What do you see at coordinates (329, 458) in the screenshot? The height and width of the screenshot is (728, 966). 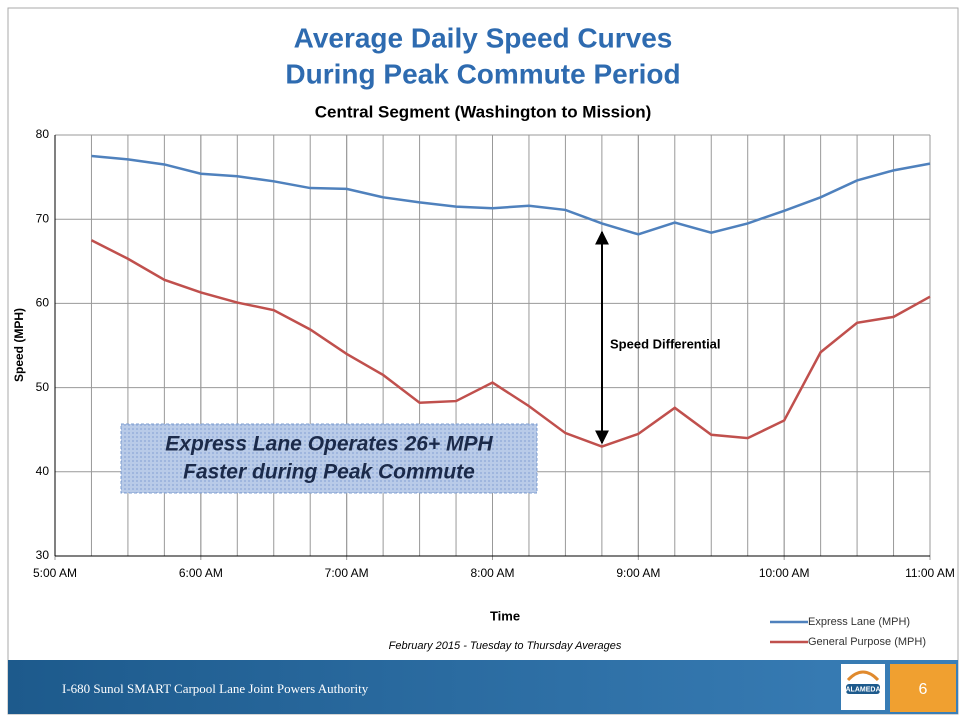 I see `callout-box` at bounding box center [329, 458].